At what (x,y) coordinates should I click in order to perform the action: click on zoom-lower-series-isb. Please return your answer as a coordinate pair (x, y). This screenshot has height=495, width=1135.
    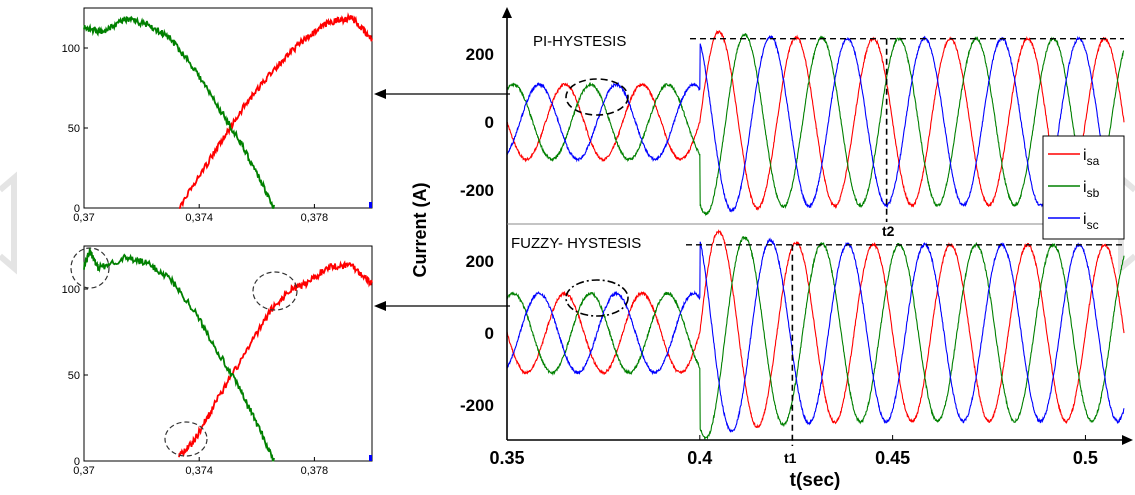
    Looking at the image, I should click on (179, 355).